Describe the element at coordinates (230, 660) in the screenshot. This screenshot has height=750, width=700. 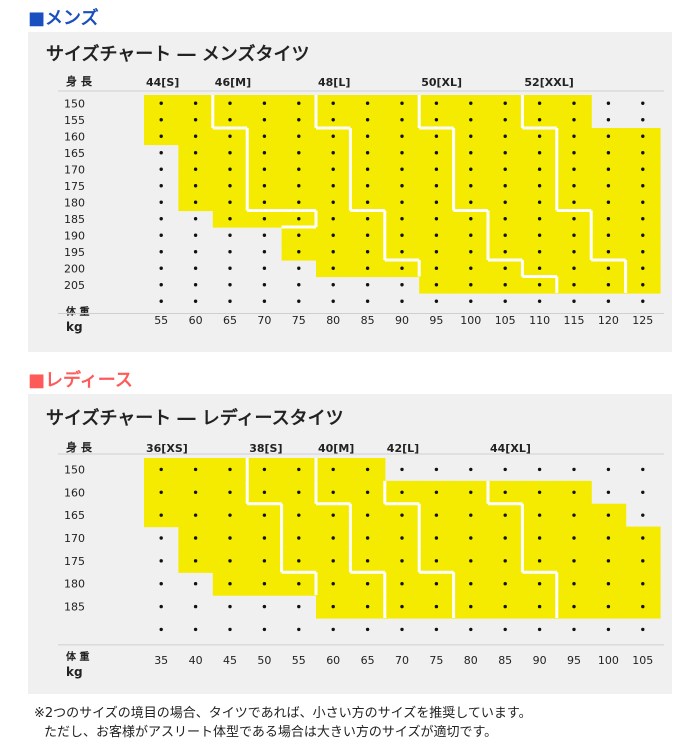
I see `women-weight-tick: 45` at that location.